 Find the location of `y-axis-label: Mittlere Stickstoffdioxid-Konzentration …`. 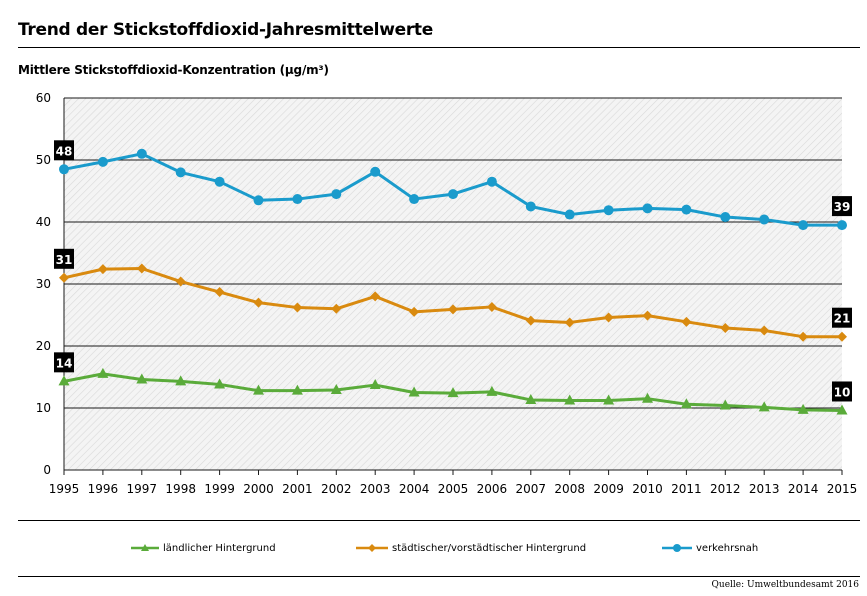

y-axis-label: Mittlere Stickstoffdioxid-Konzentration … is located at coordinates (173, 70).